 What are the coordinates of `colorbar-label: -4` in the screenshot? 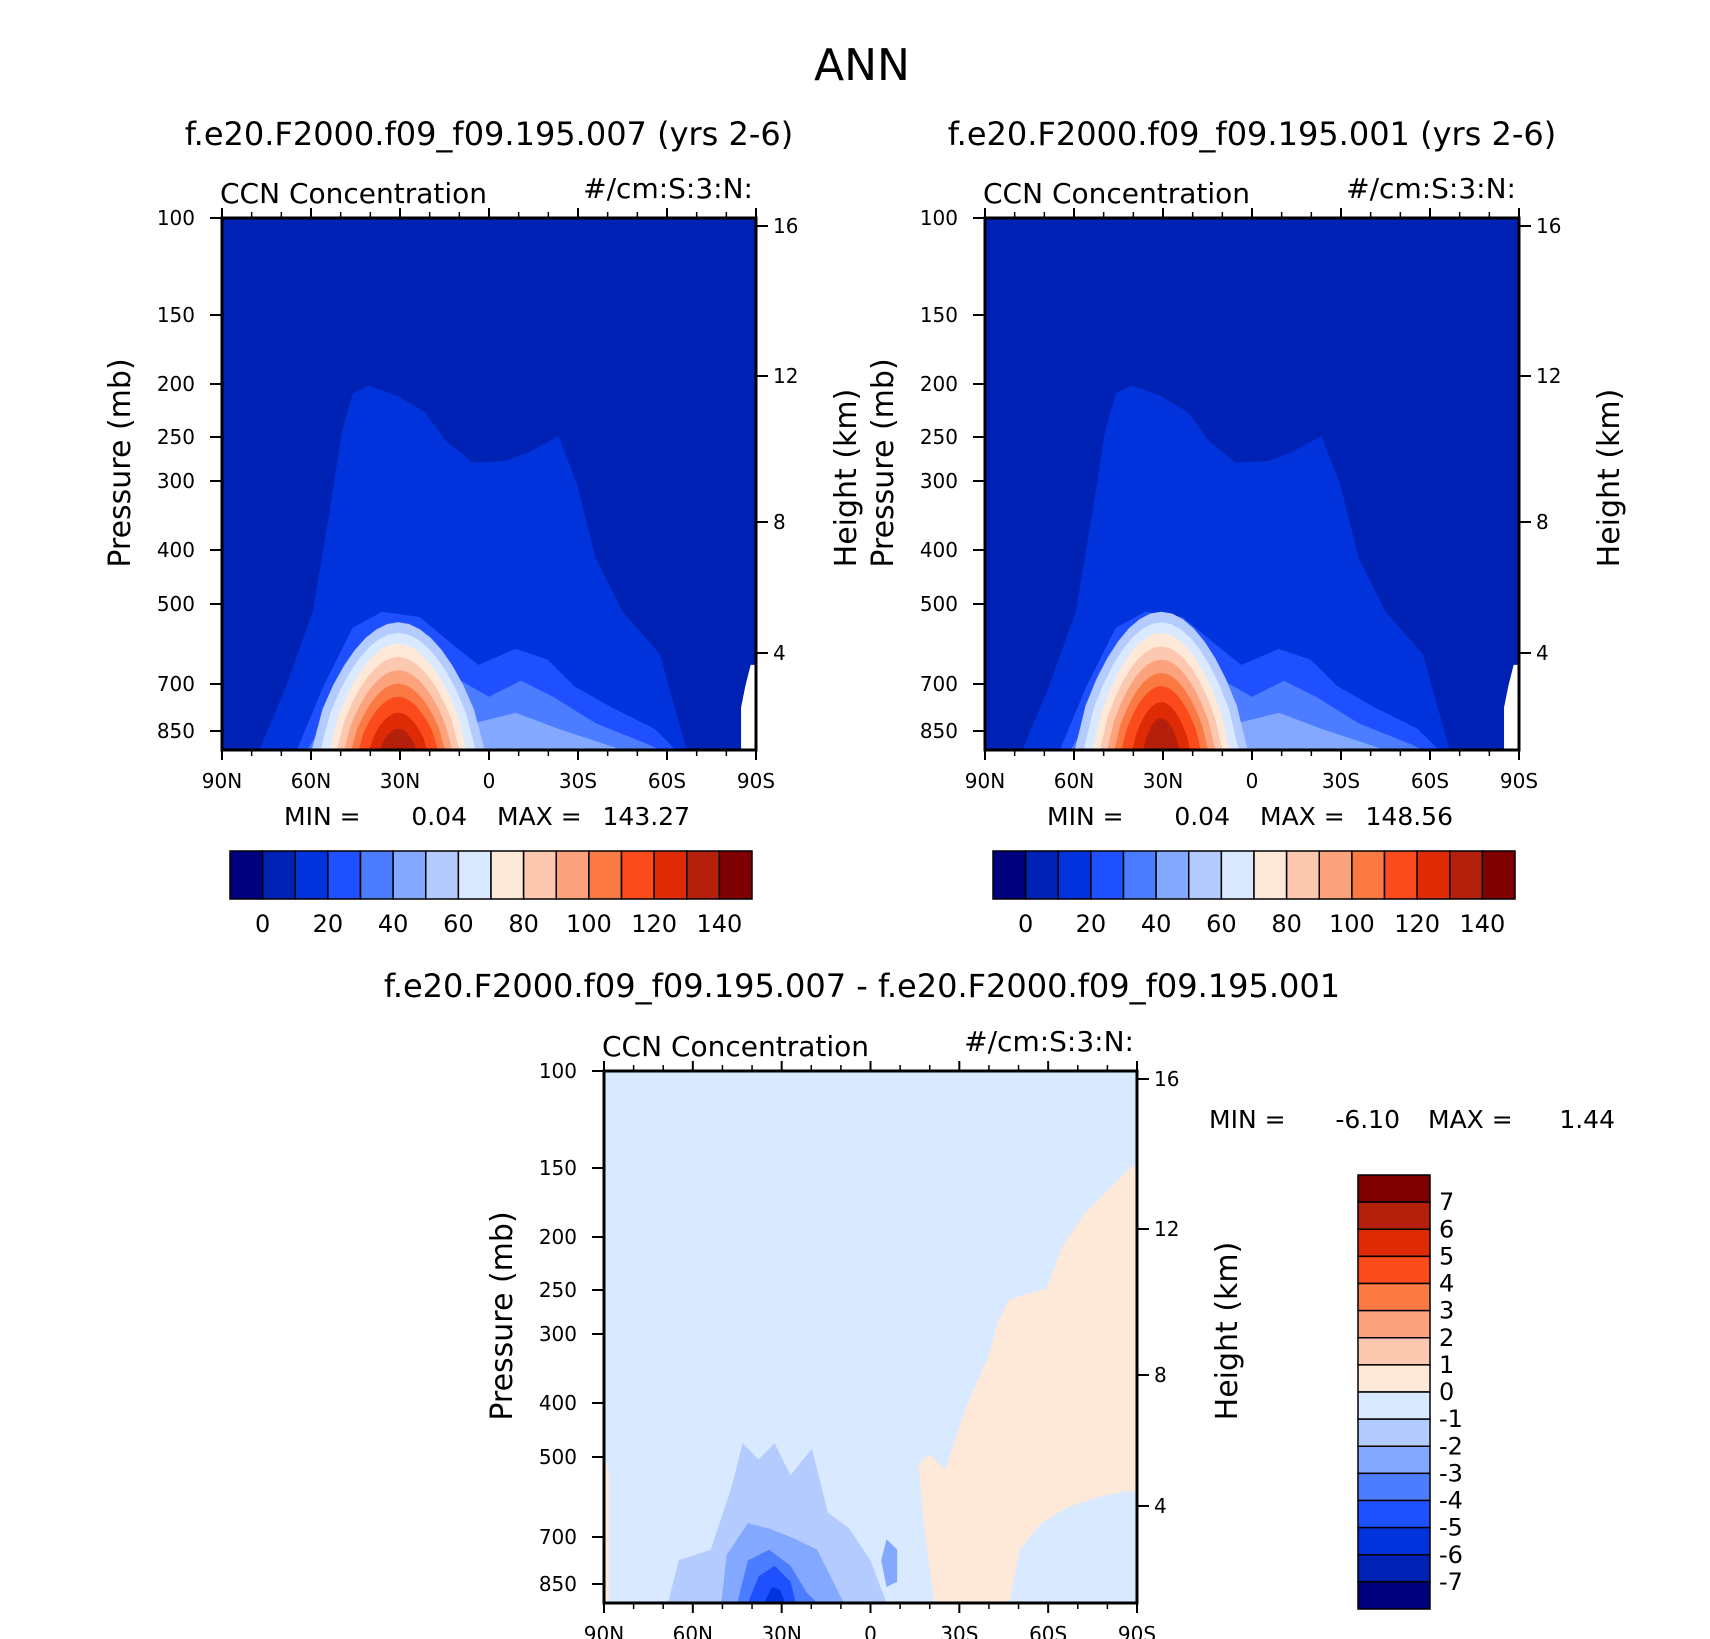 It's located at (1451, 1501).